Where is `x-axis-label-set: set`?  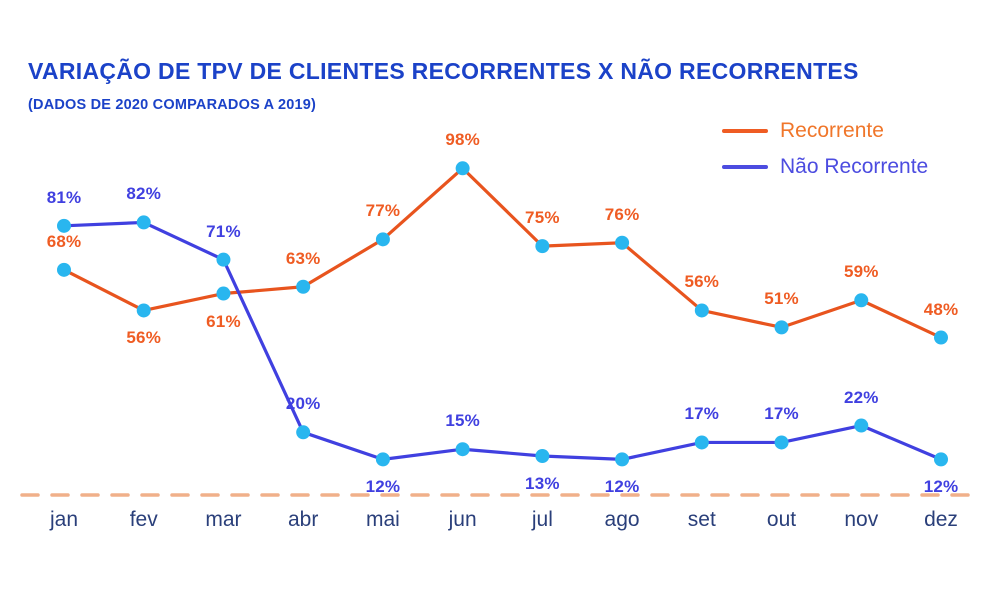 x-axis-label-set: set is located at coordinates (701, 519).